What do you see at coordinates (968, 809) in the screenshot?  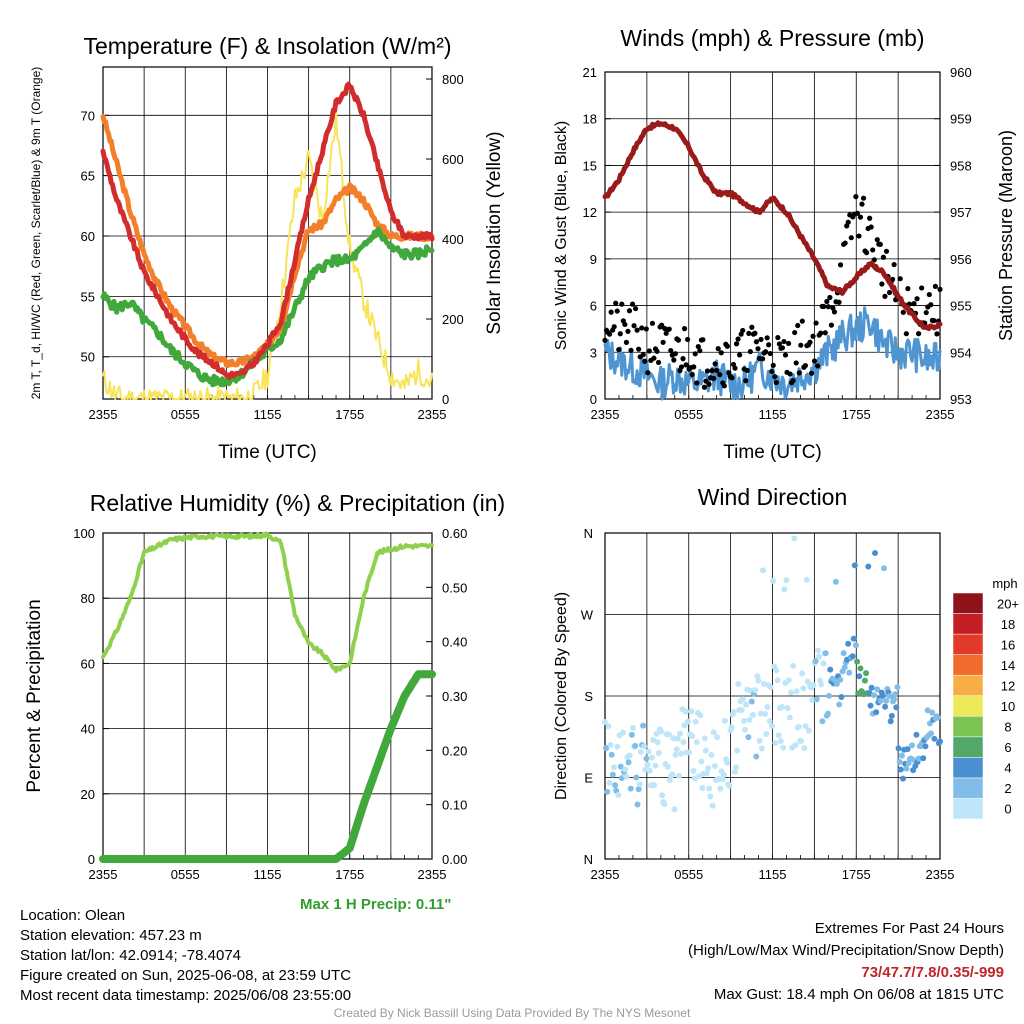 I see `colorbar-swatch` at bounding box center [968, 809].